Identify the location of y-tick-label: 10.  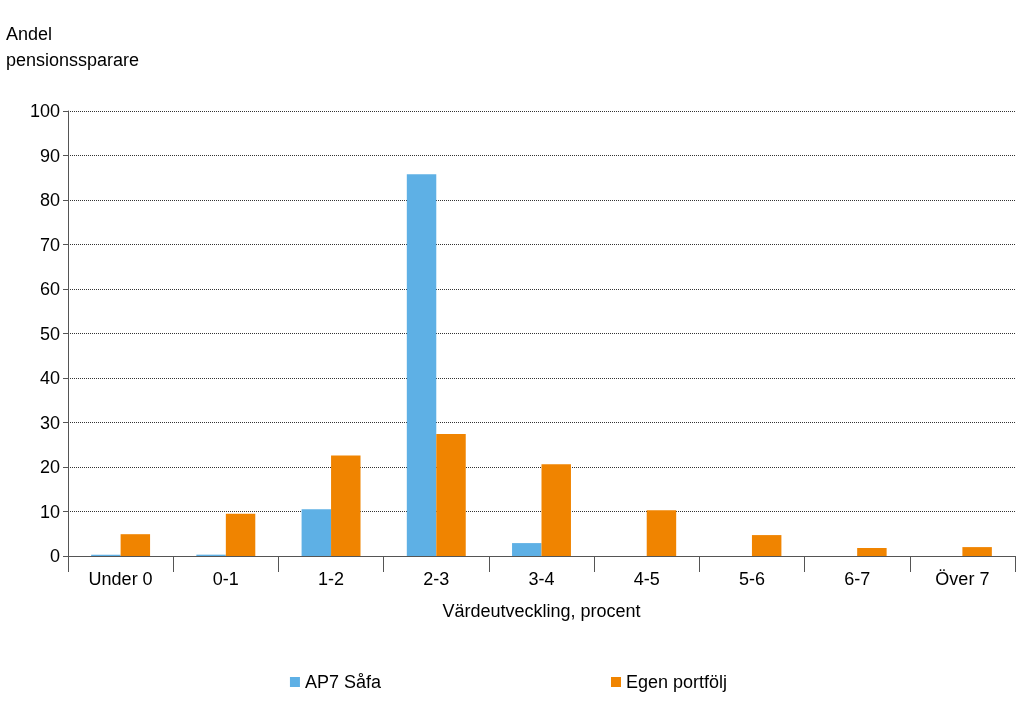
(49, 511).